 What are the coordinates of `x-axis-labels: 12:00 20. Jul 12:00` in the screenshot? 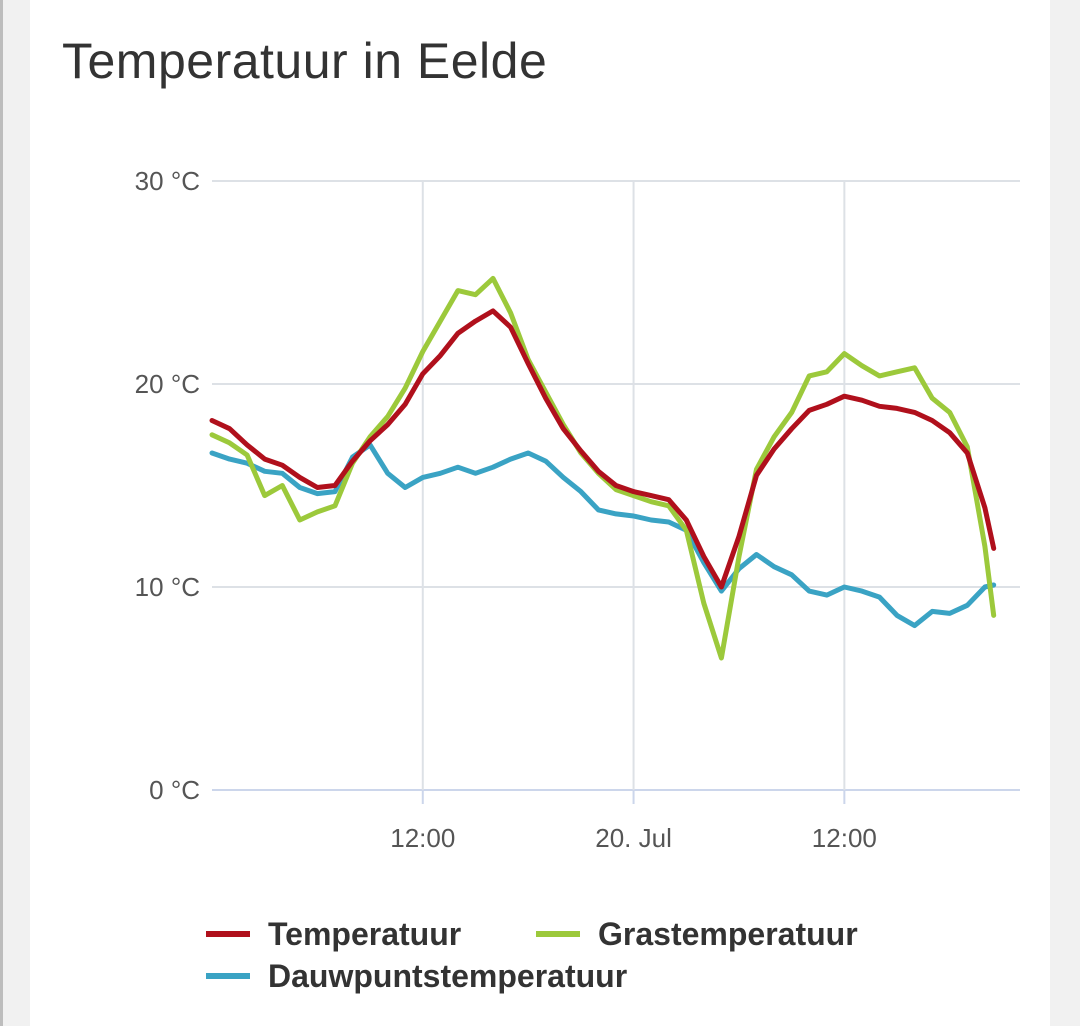 It's located at (633, 838).